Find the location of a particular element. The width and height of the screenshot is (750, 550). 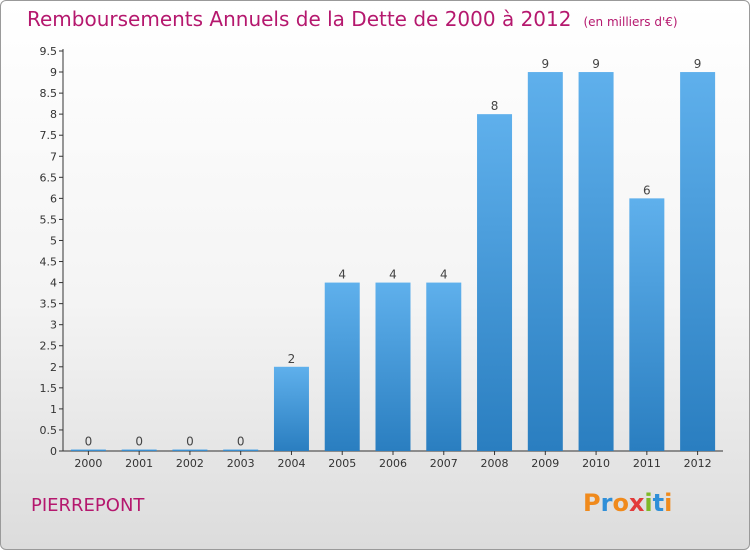

x-tick-label: 2011 is located at coordinates (647, 463).